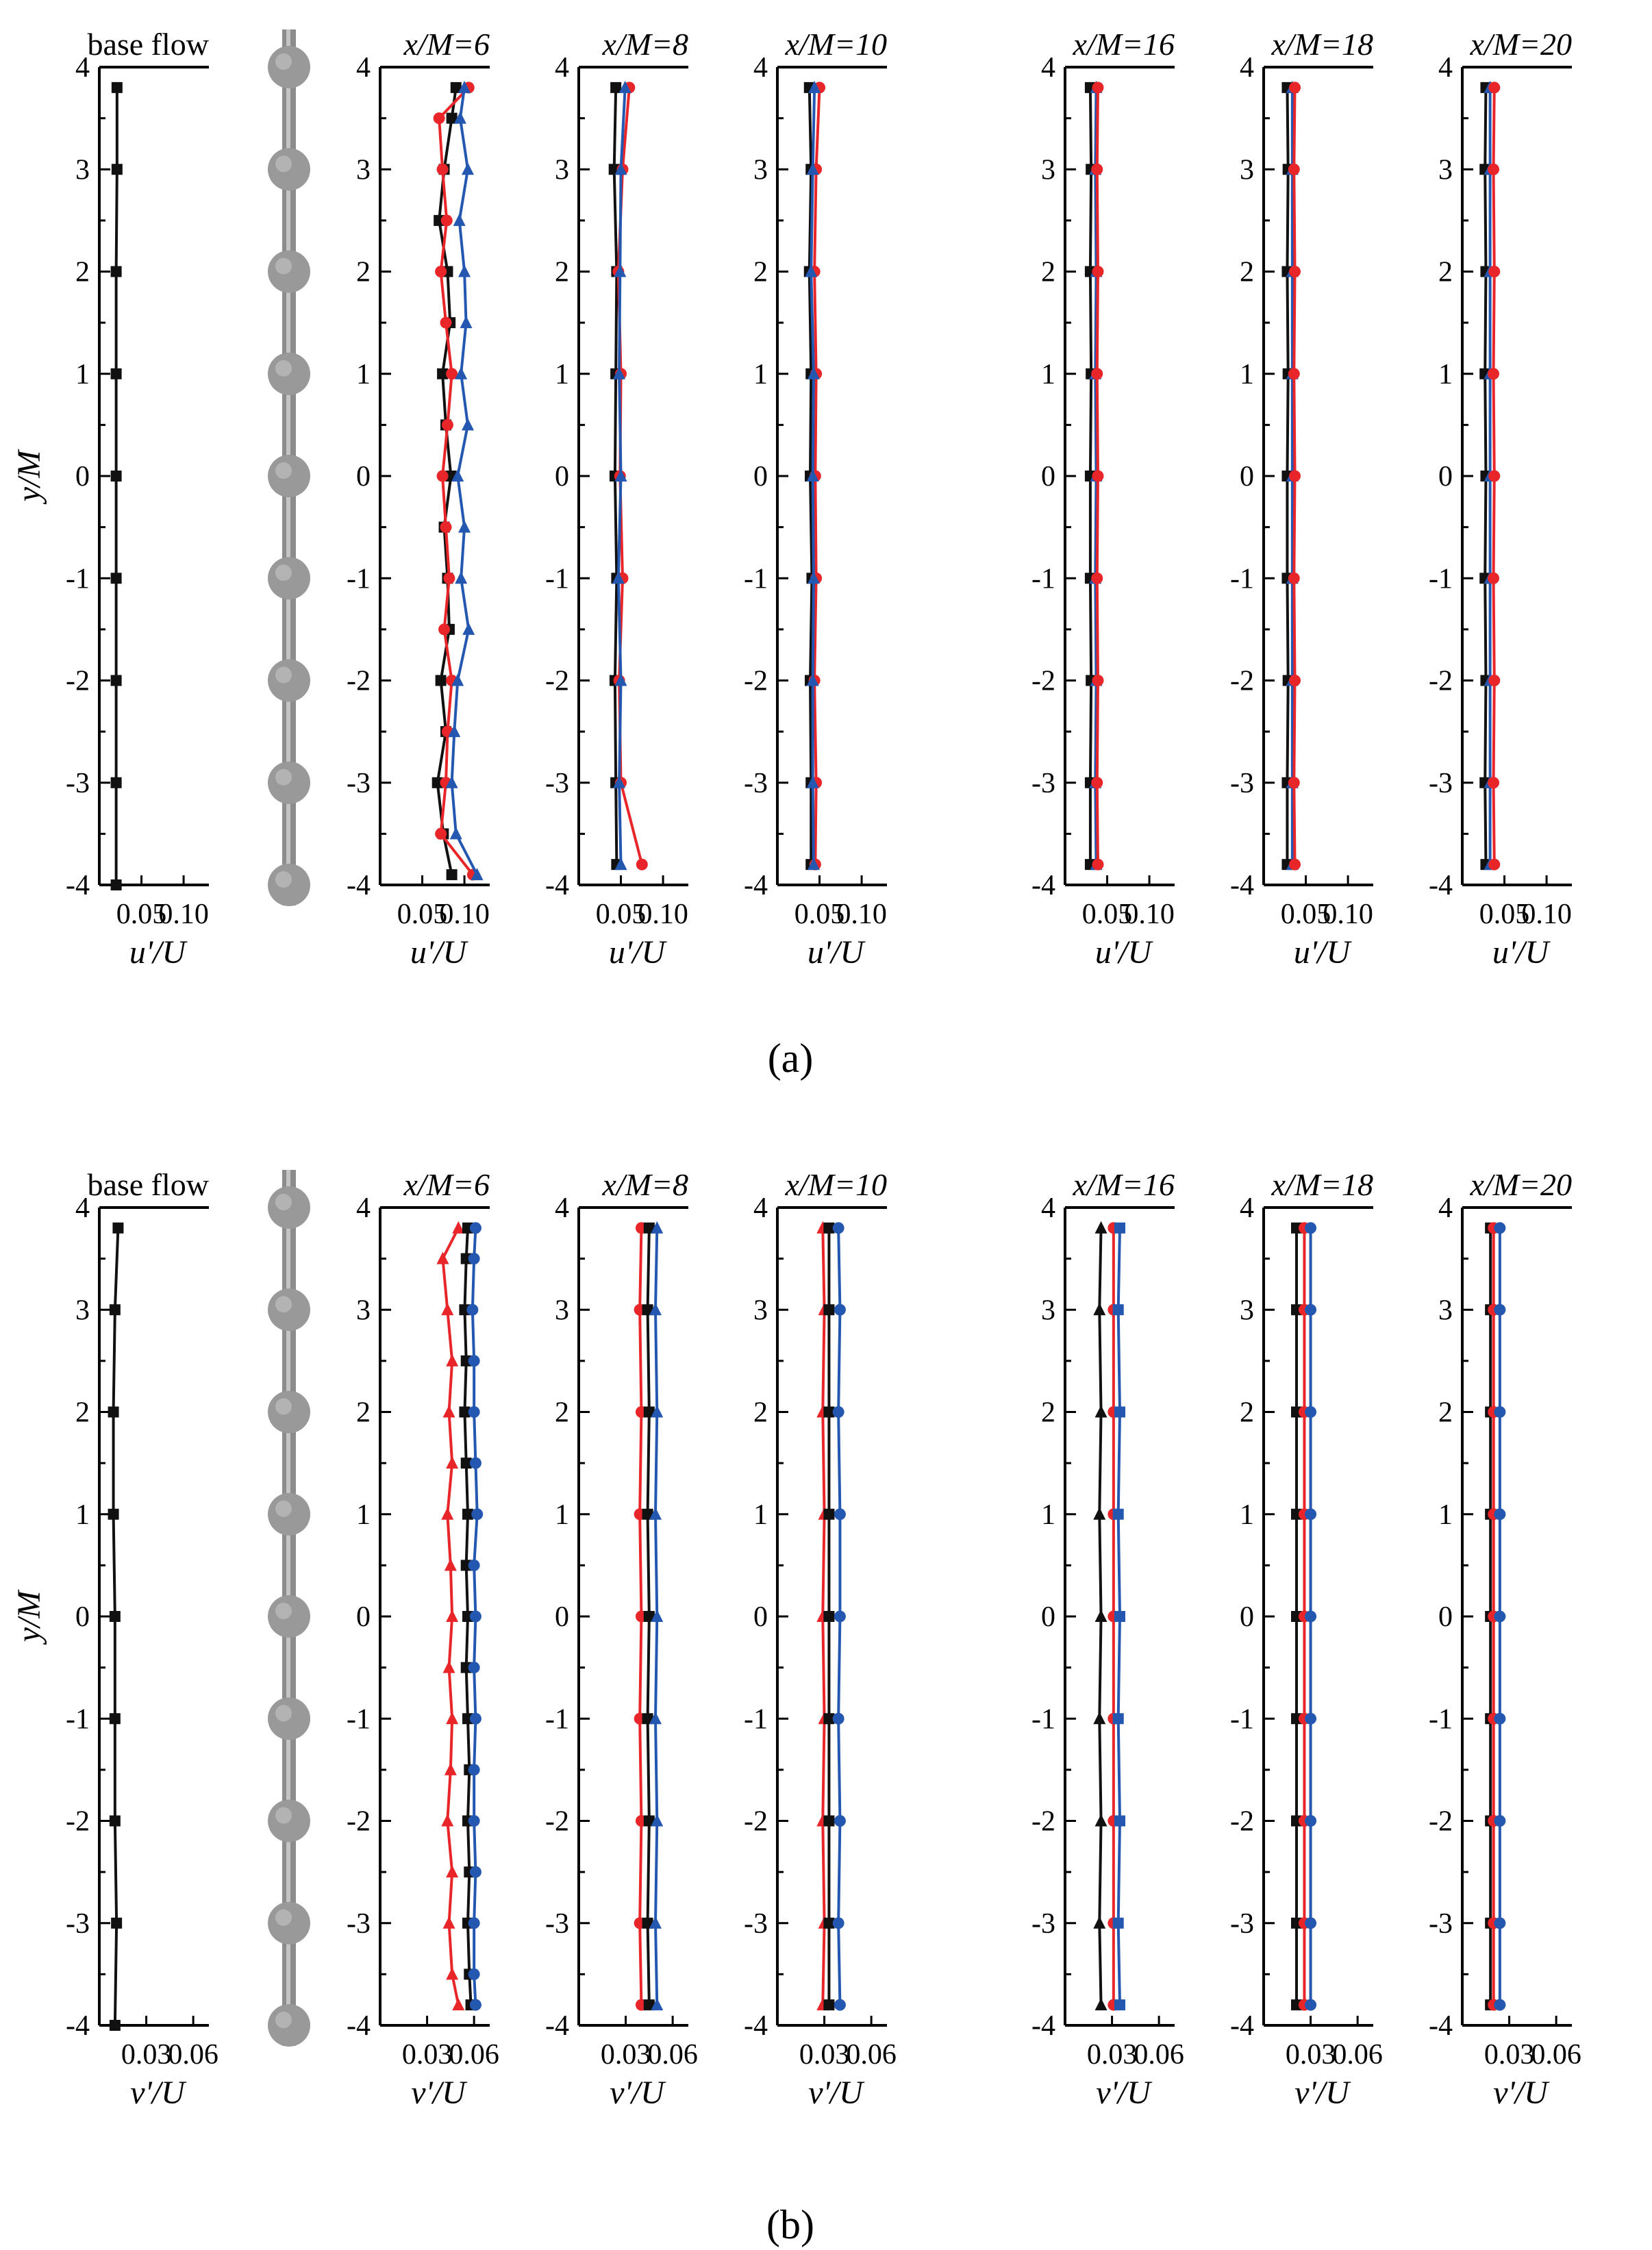 The width and height of the screenshot is (1652, 2250). Describe the element at coordinates (450, 1616) in the screenshot. I see `series-red-triangle` at that location.